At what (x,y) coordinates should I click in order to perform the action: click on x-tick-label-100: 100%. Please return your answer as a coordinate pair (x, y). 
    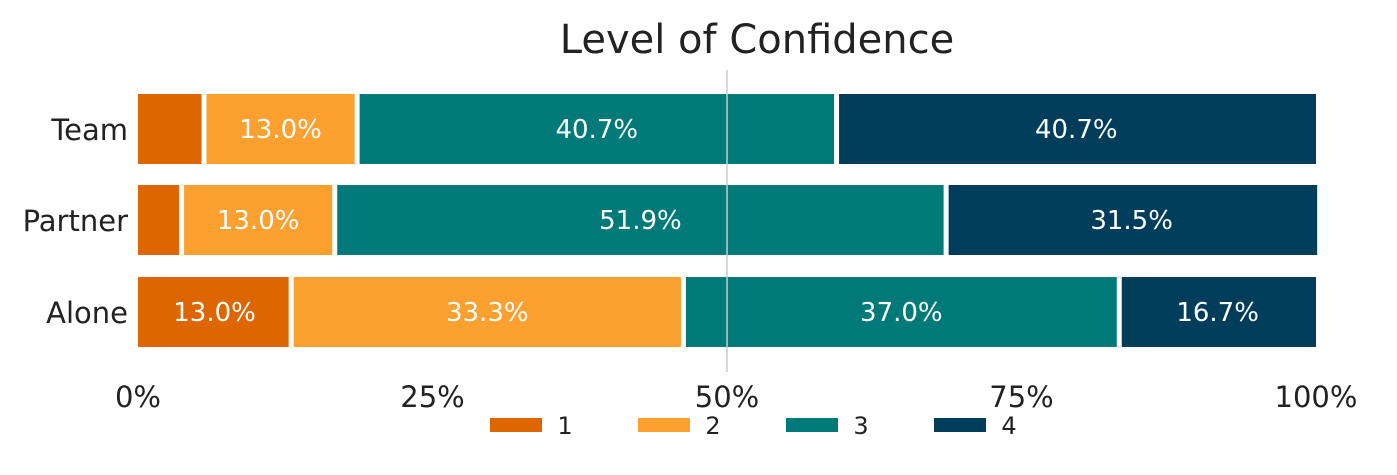
    Looking at the image, I should click on (1316, 397).